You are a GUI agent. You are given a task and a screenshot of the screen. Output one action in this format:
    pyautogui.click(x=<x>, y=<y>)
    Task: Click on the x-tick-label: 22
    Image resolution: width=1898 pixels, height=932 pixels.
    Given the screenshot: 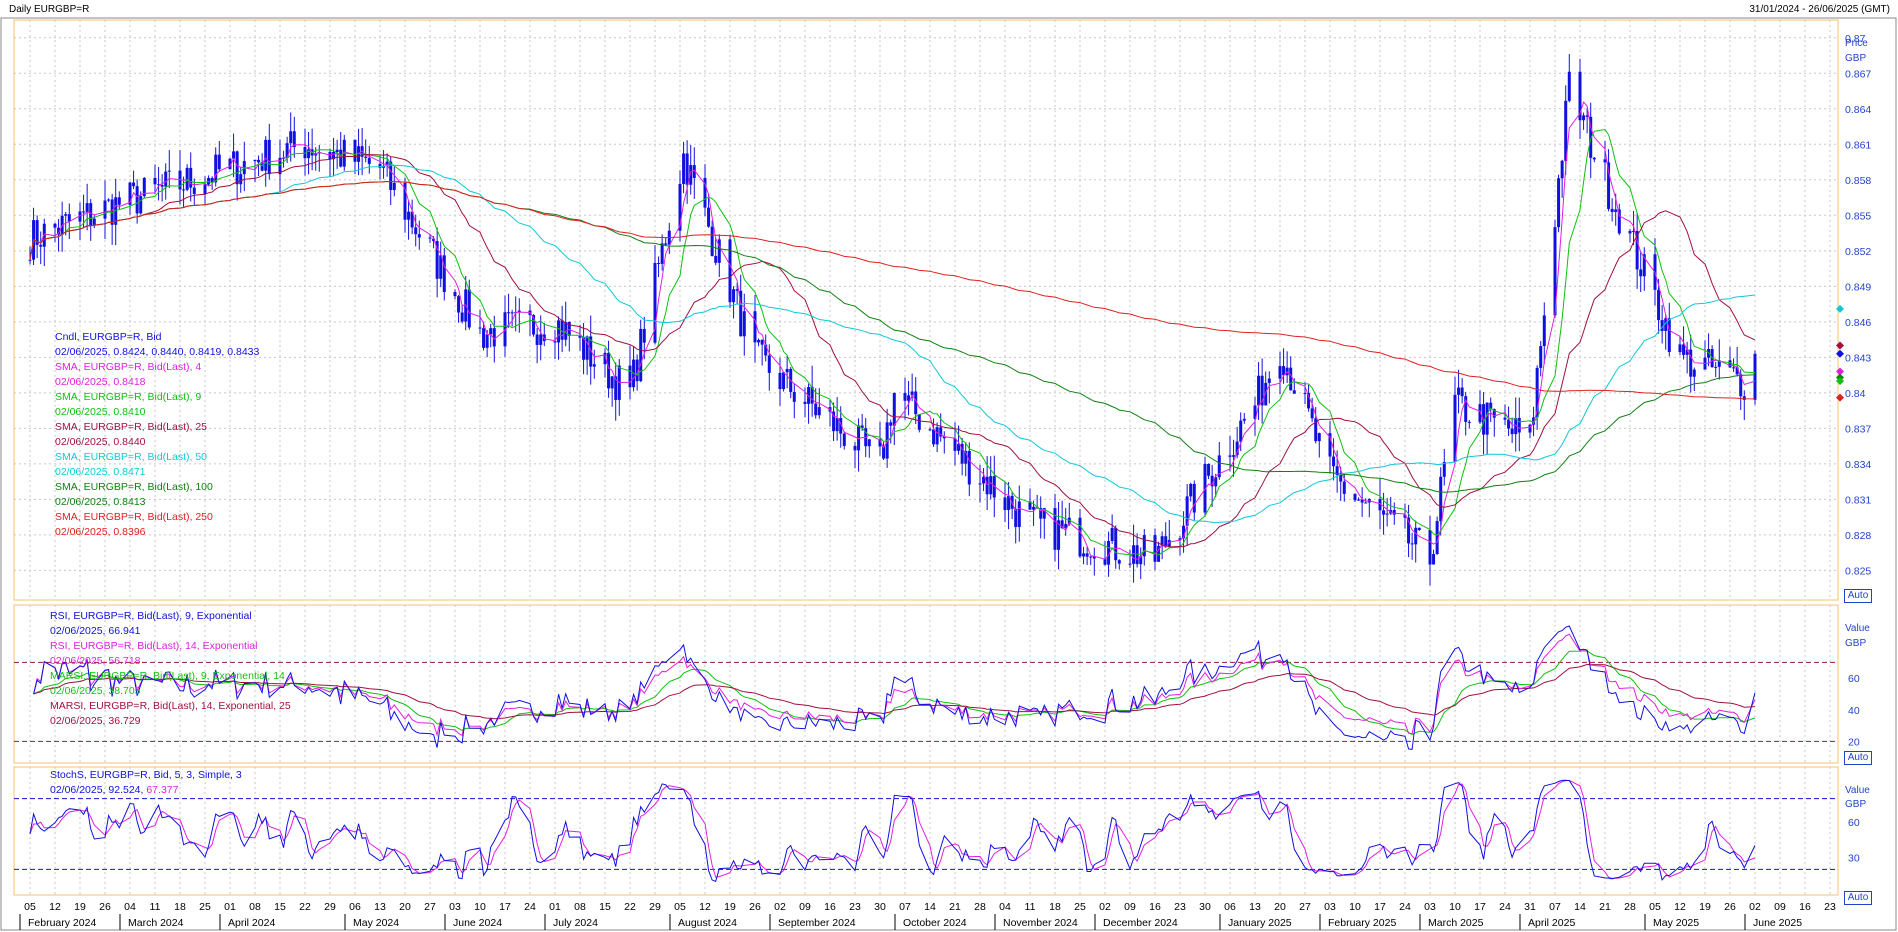 What is the action you would take?
    pyautogui.click(x=630, y=907)
    